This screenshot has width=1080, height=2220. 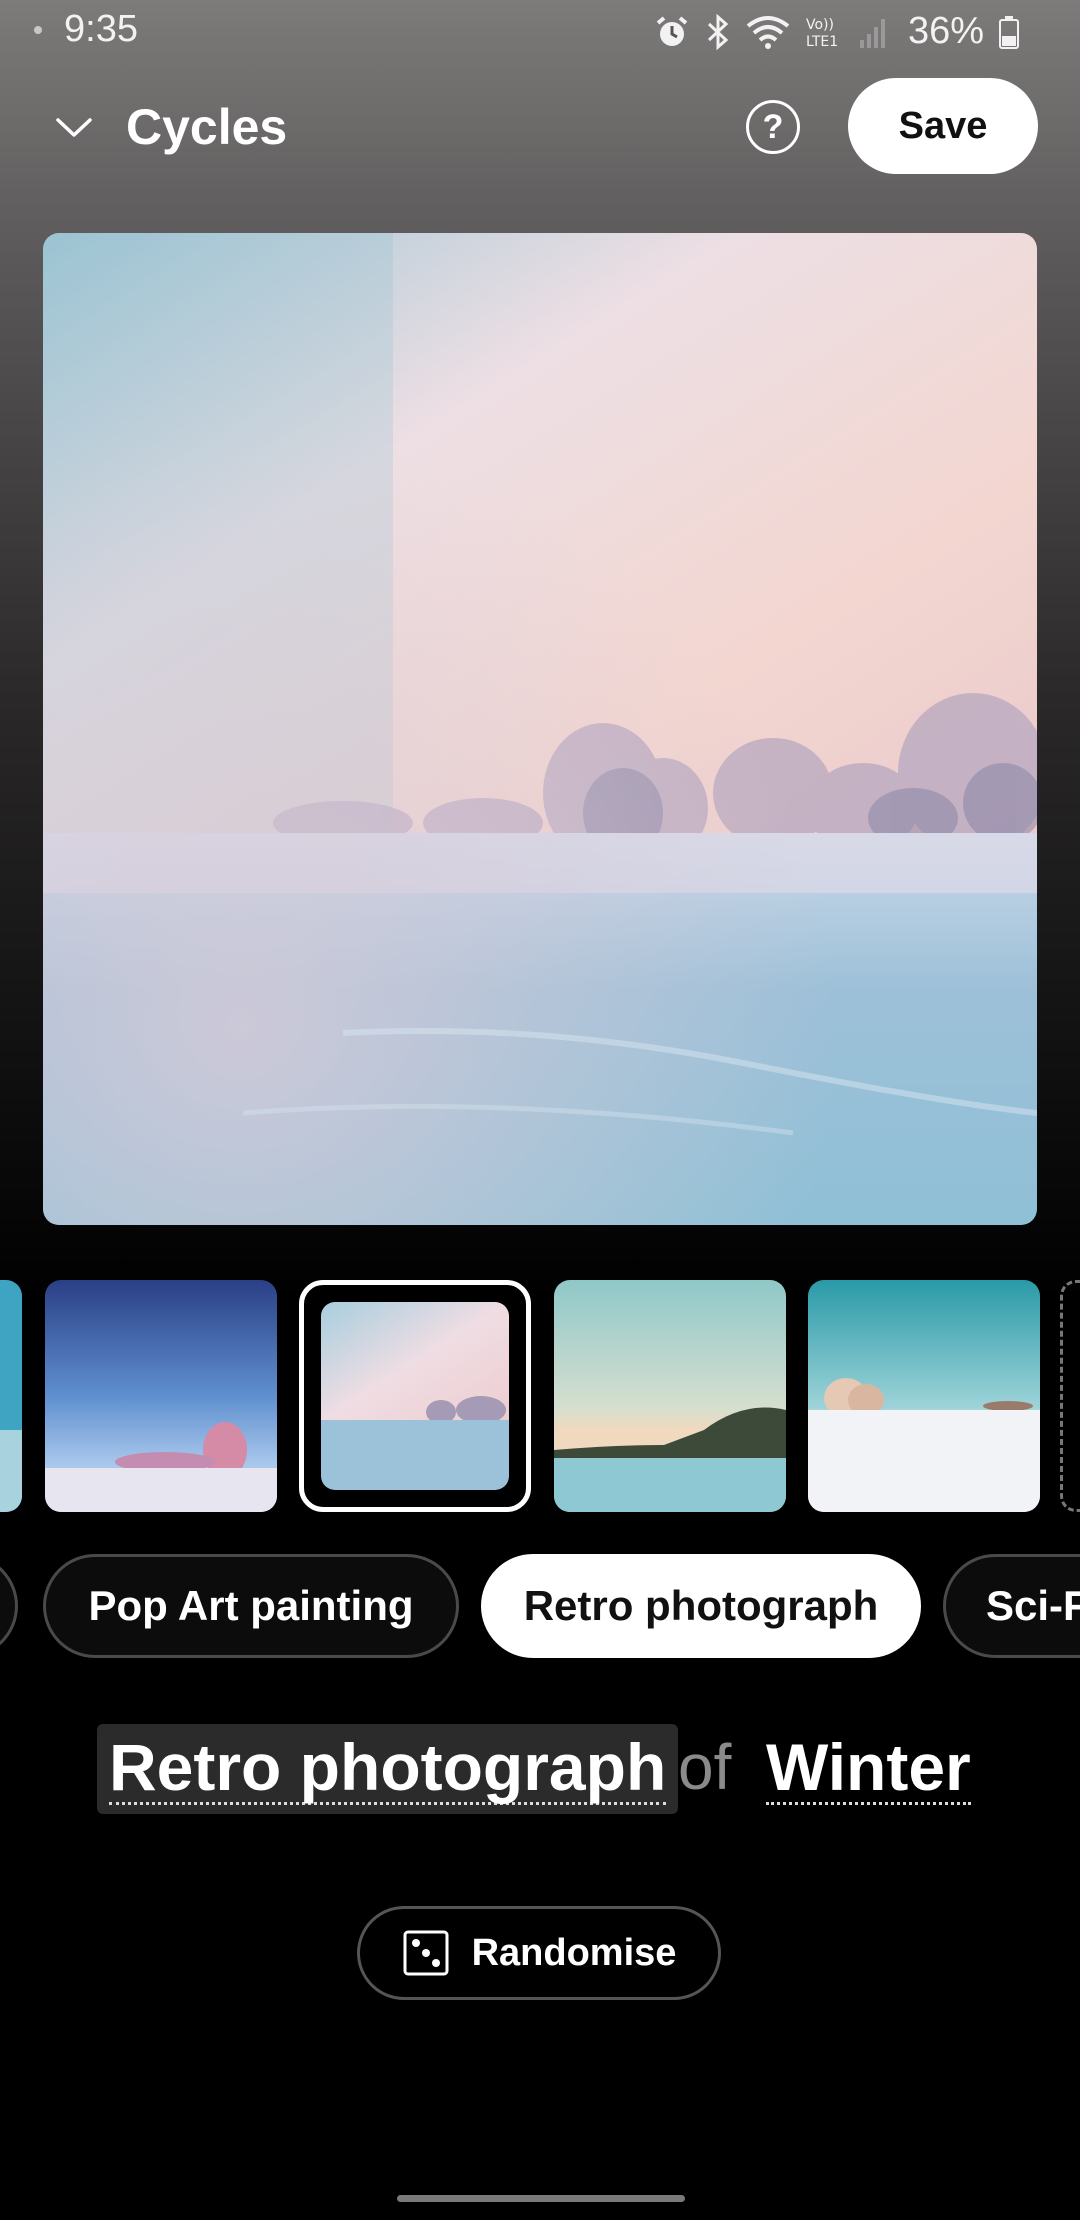 I want to click on prompt-style-selector: Retro photograph, so click(x=388, y=1769).